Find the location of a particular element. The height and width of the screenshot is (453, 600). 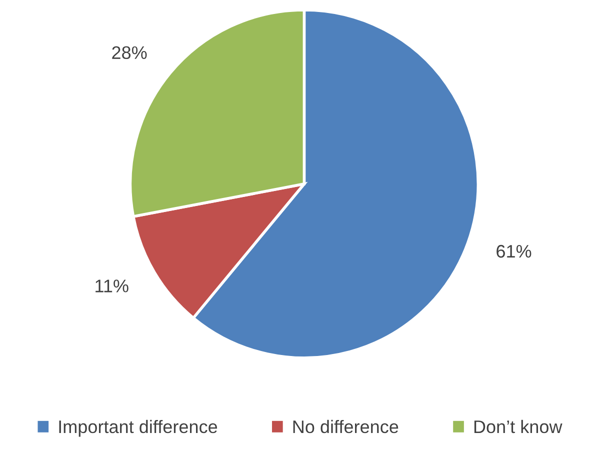

data-label: 61% is located at coordinates (514, 251).